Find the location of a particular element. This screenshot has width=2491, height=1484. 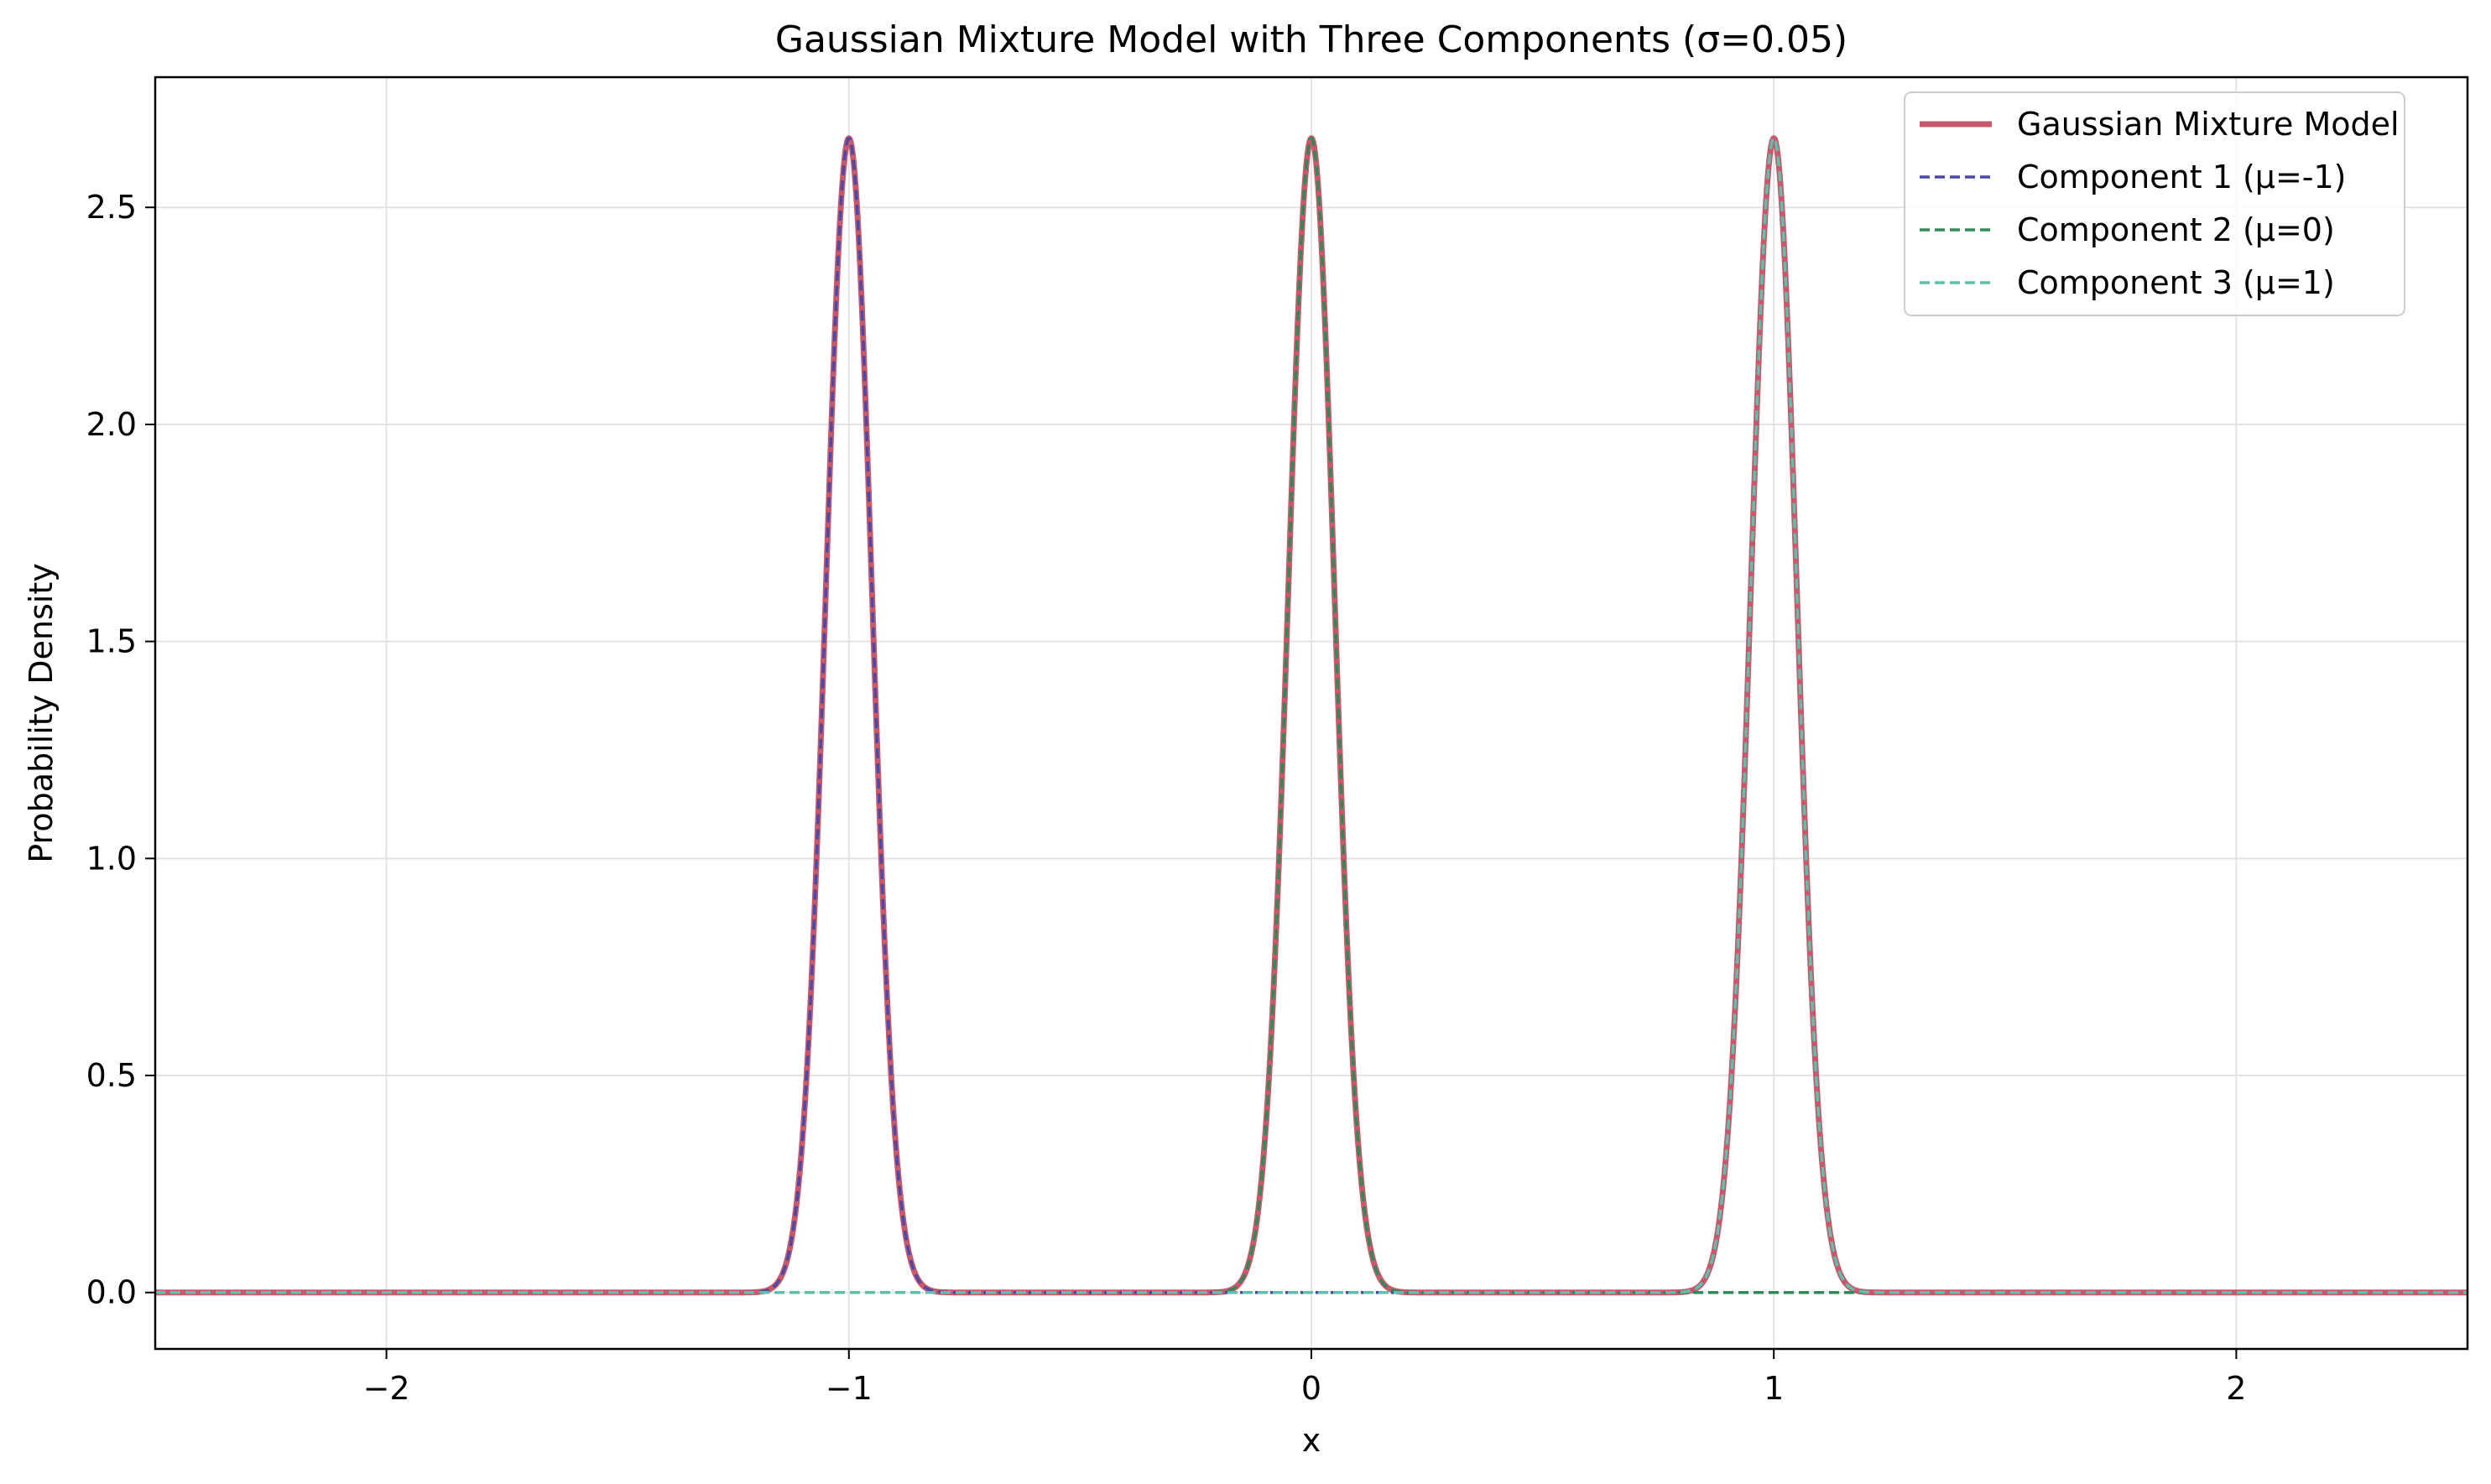

y-axis-ticks: 0.0 0.5 1.0 1.5 2.0 2.5 is located at coordinates (121, 750).